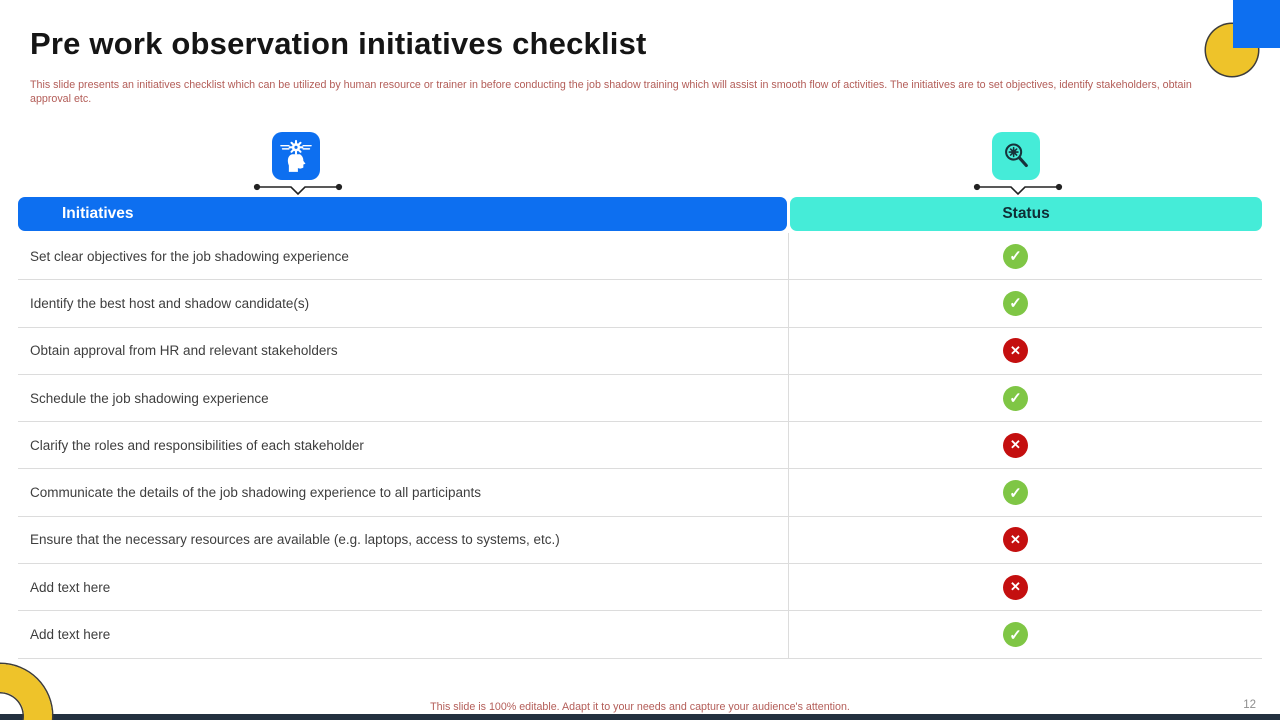 Image resolution: width=1280 pixels, height=720 pixels. What do you see at coordinates (1018, 189) in the screenshot?
I see `connector-line-right` at bounding box center [1018, 189].